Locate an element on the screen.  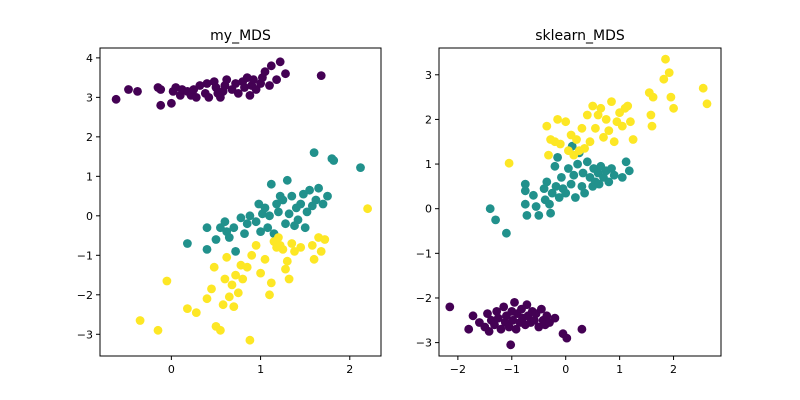
x-tick-label: 0 is located at coordinates (565, 369).